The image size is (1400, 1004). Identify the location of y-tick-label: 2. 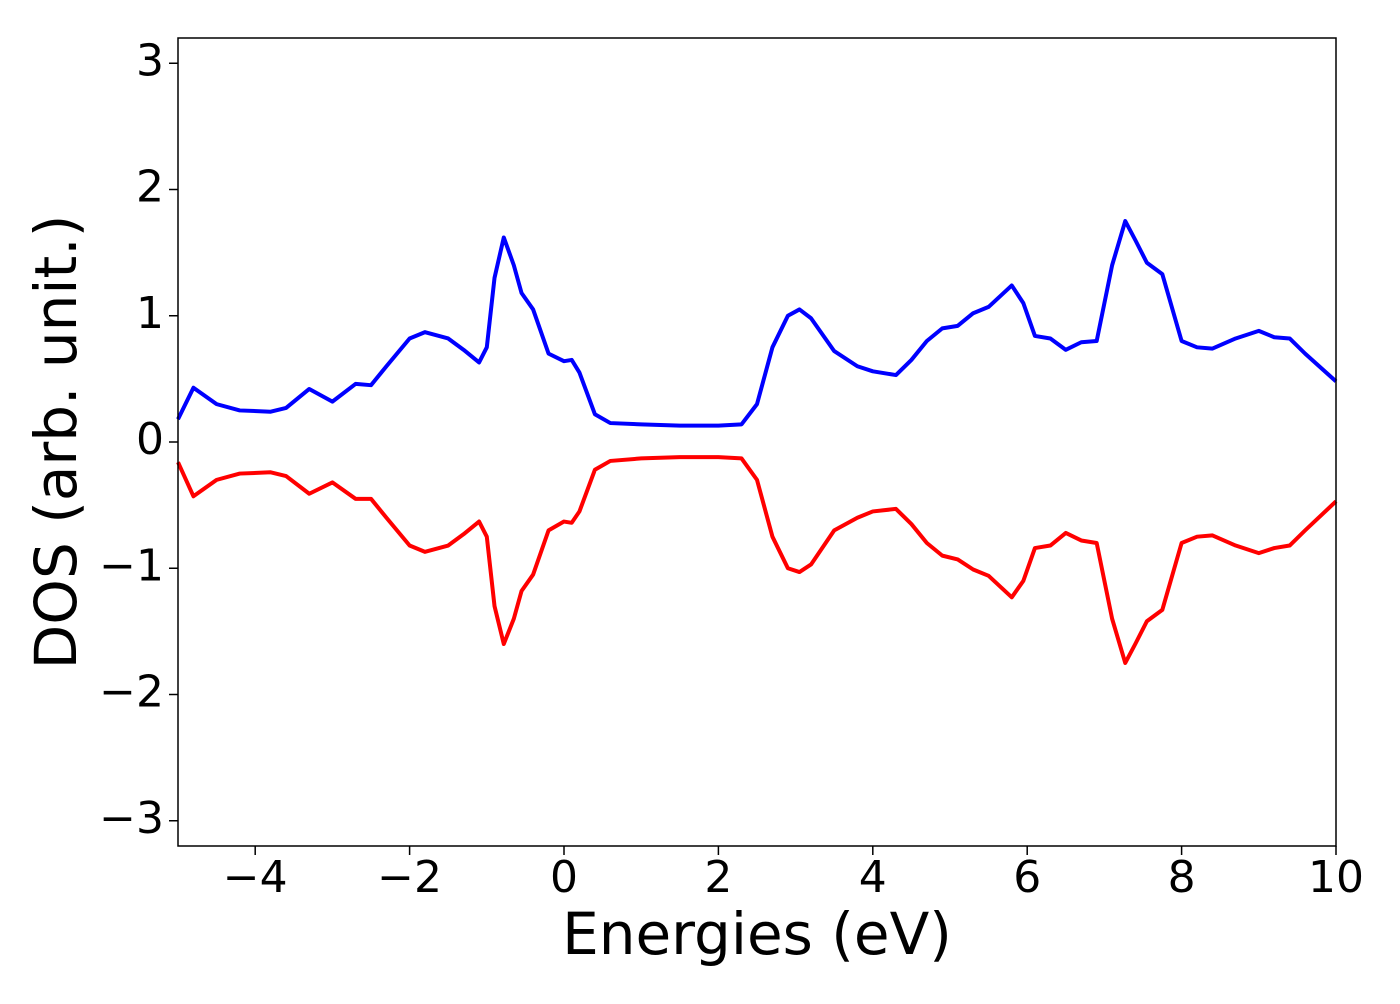
(150, 187).